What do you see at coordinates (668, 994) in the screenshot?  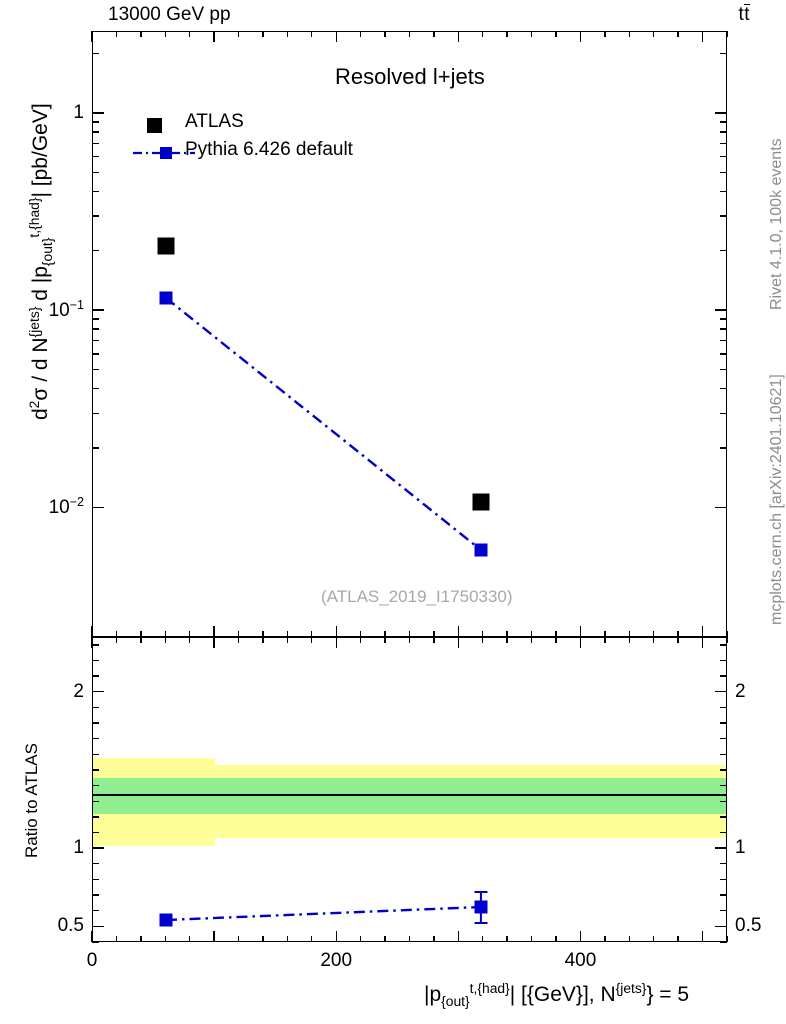 I see `xtitle-p3: } = 5` at bounding box center [668, 994].